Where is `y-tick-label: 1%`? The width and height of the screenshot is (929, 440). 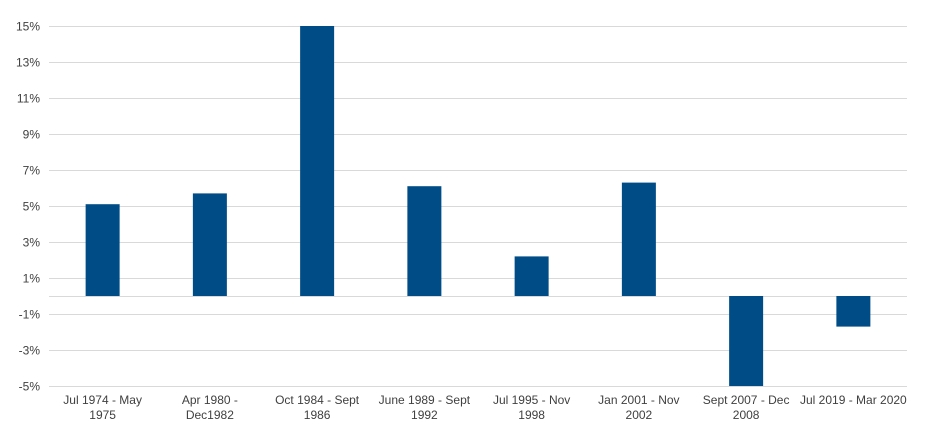
y-tick-label: 1% is located at coordinates (32, 279).